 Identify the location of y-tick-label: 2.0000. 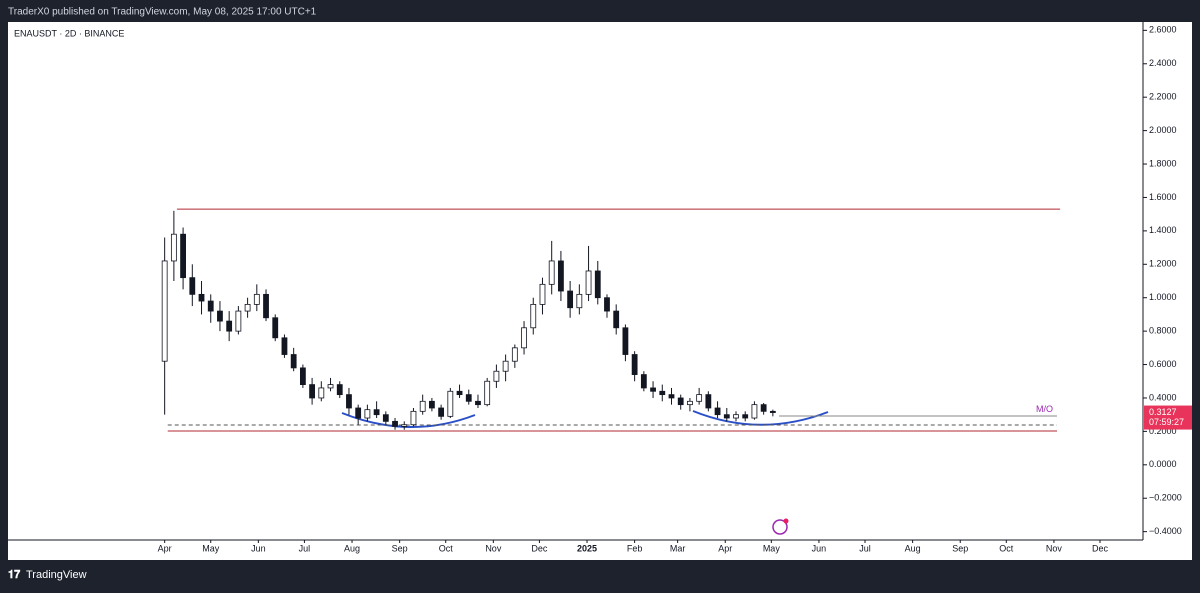
(1163, 130).